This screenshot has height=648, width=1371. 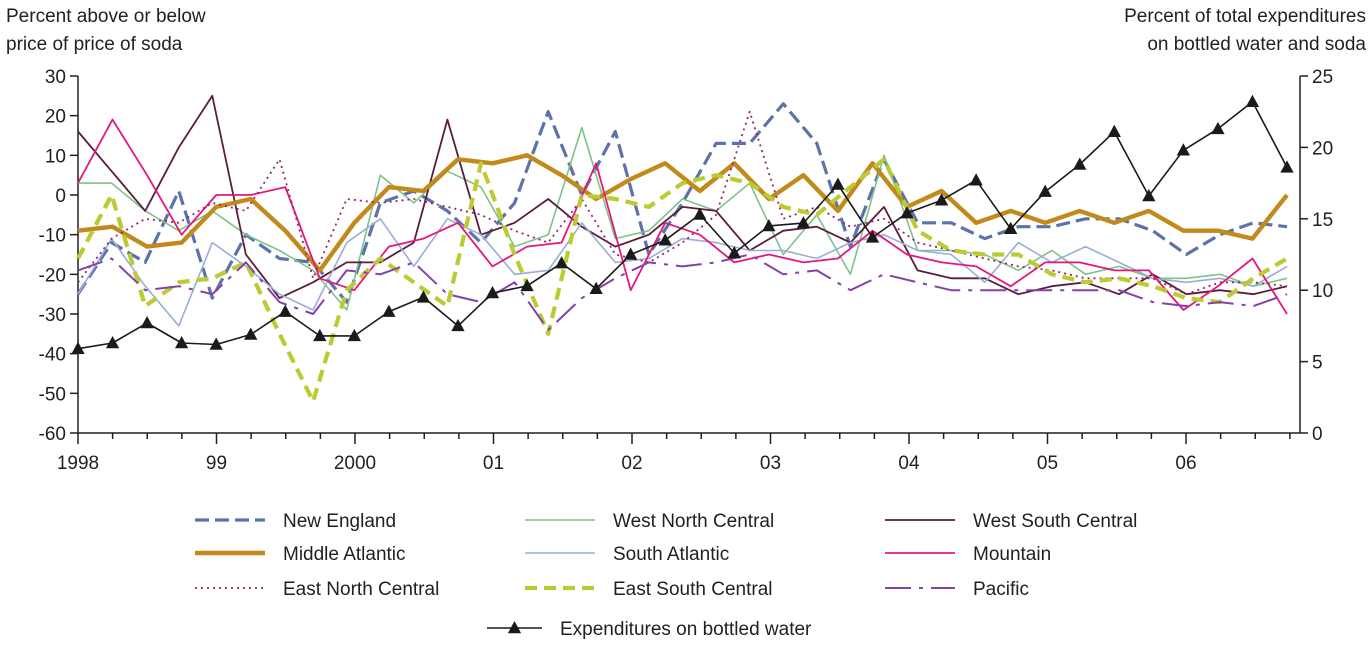 I want to click on left-axis-title-line-1: Percent above or below, so click(x=106, y=16).